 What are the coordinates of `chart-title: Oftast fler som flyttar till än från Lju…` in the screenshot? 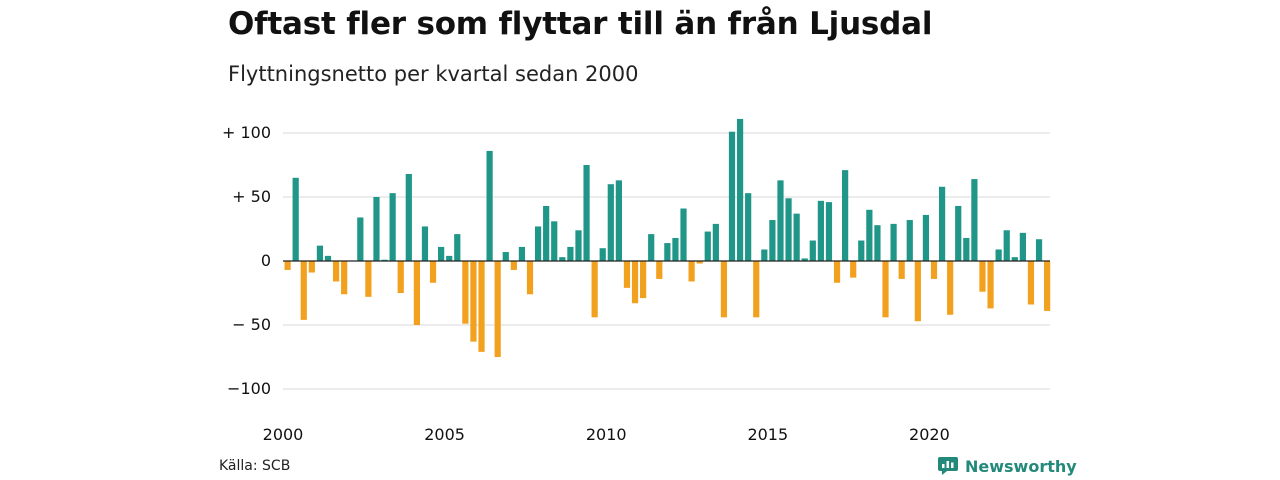 It's located at (580, 24).